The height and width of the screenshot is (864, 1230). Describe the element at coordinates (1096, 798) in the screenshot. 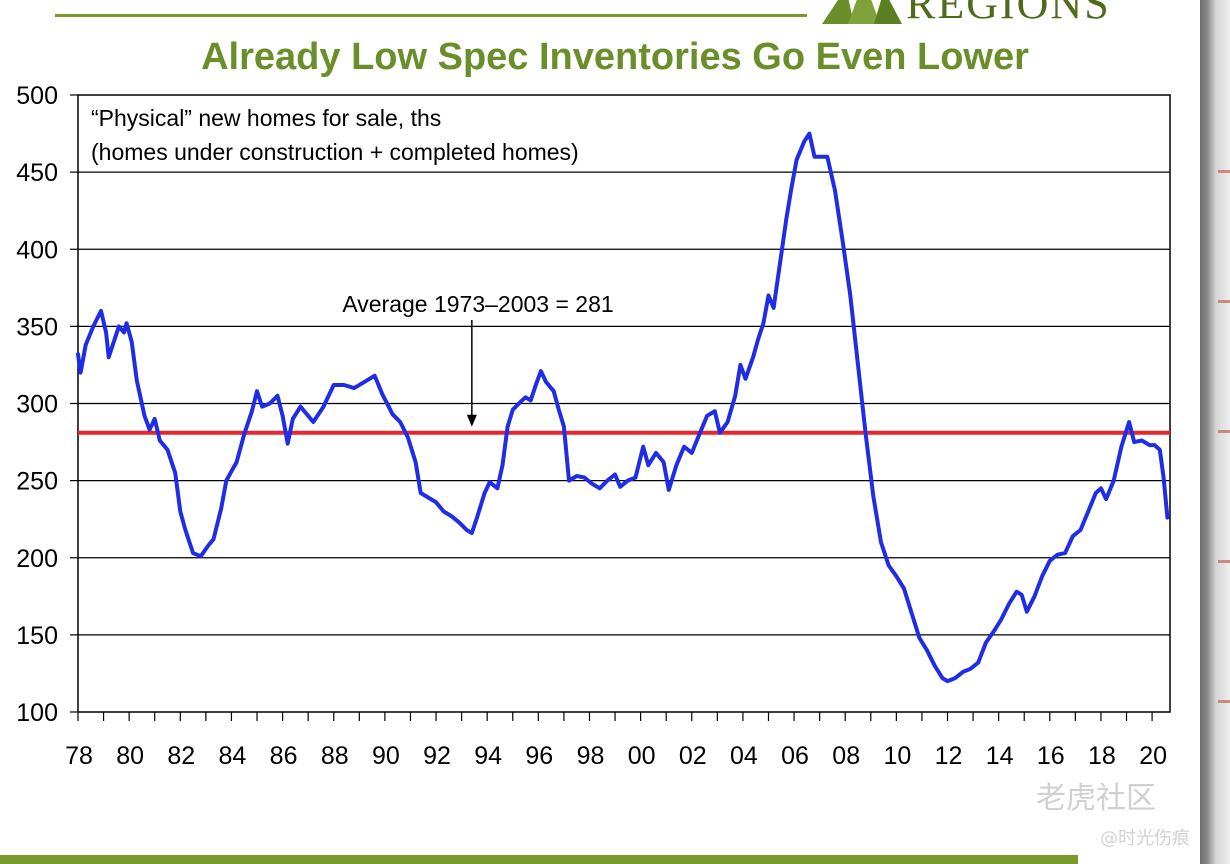

I see `watermark-primary: 老虎社区` at that location.